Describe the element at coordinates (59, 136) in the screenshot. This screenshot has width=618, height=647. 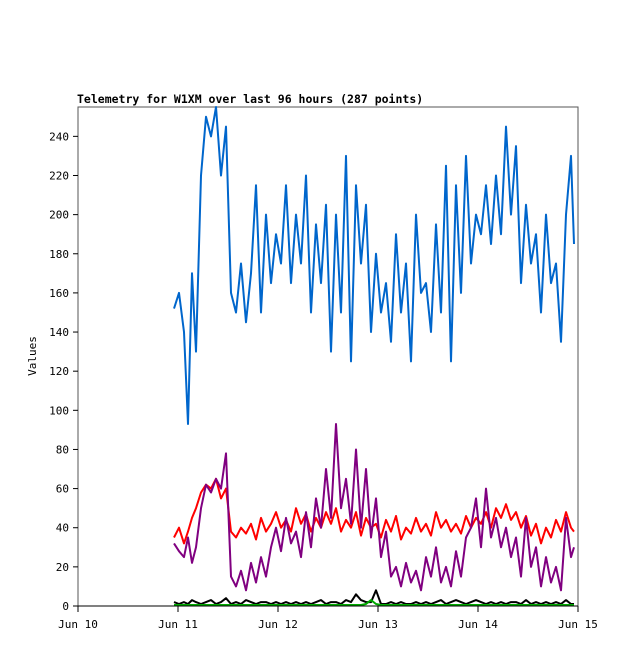
I see `y-tick-label: 240` at that location.